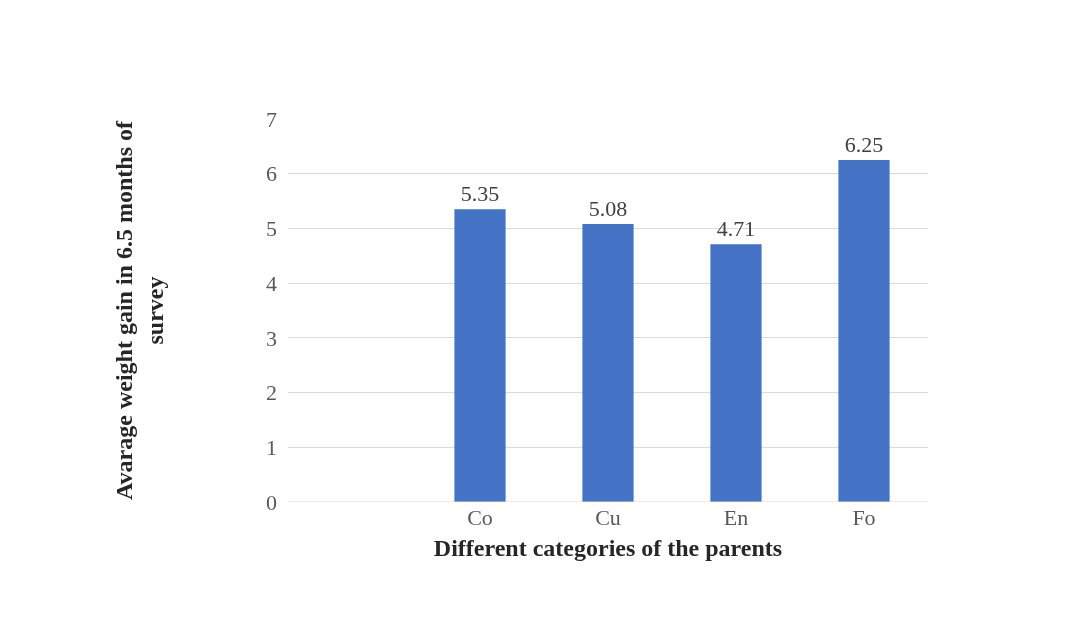 The image size is (1087, 641). I want to click on x-tick-label: Co, so click(480, 517).